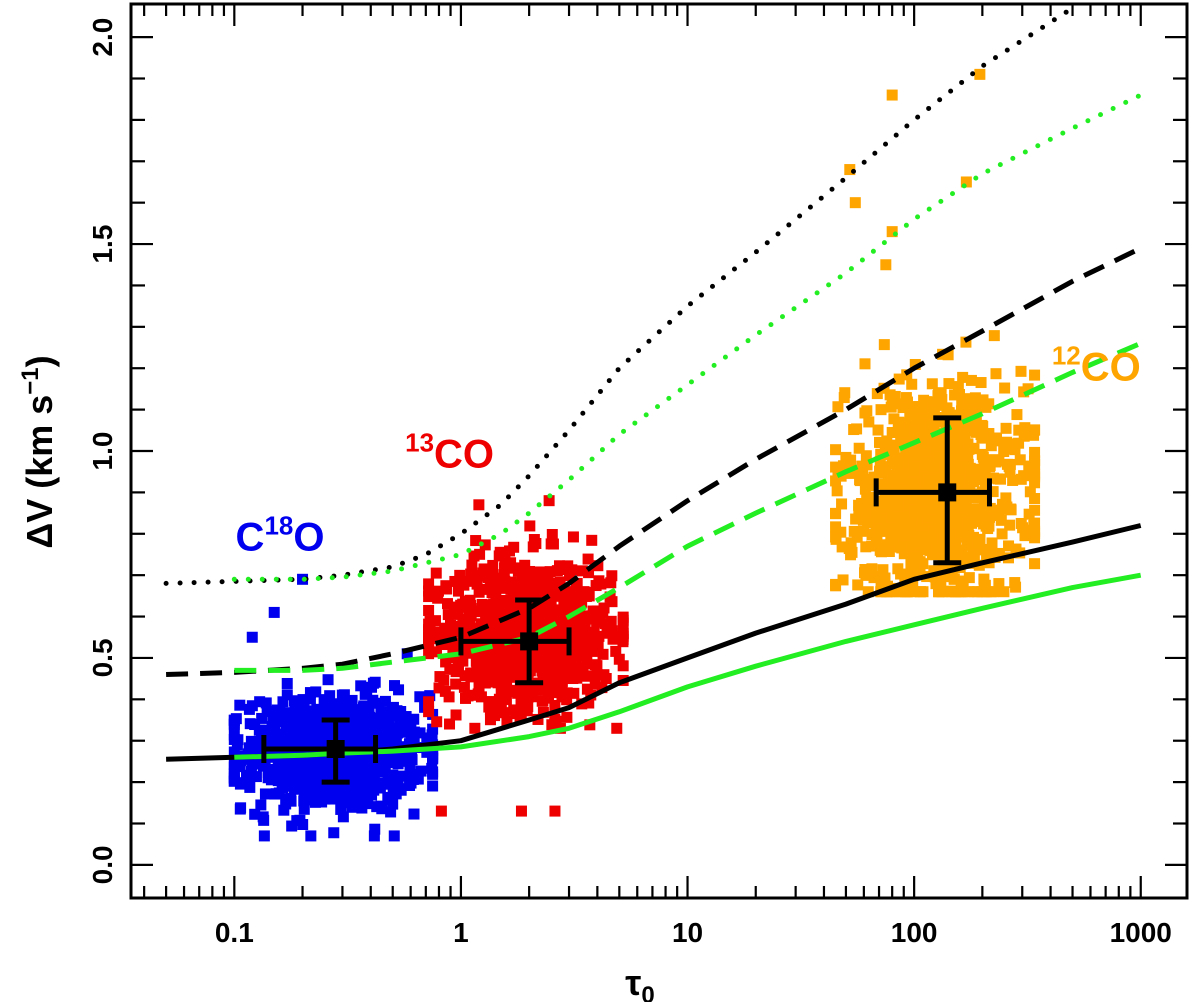  Describe the element at coordinates (1066, 356) in the screenshot. I see `12co-label-sup: 12` at that location.